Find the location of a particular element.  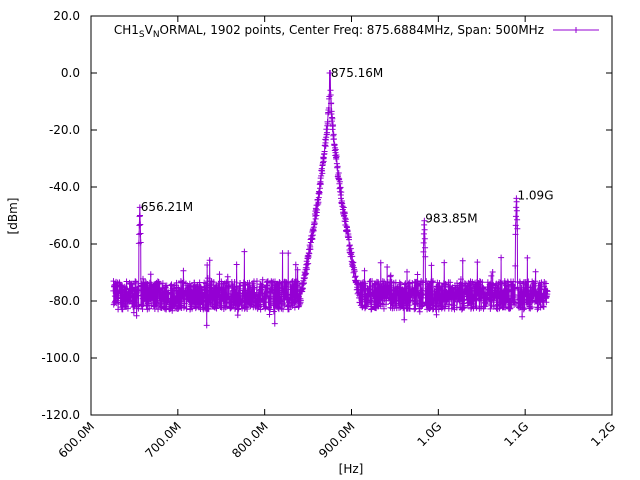

x-axis-label: [Hz] is located at coordinates (351, 469).